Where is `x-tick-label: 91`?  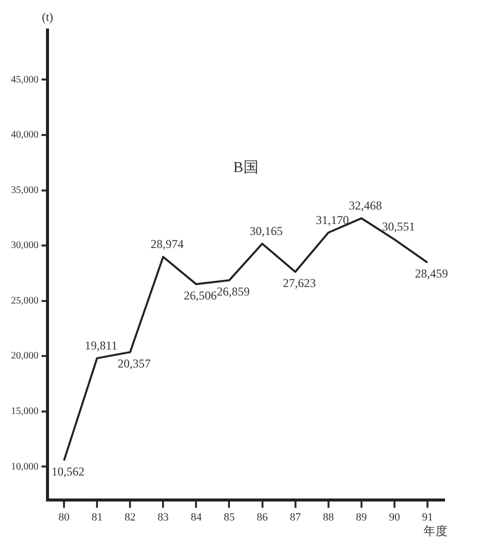
x-tick-label: 91 is located at coordinates (427, 517).